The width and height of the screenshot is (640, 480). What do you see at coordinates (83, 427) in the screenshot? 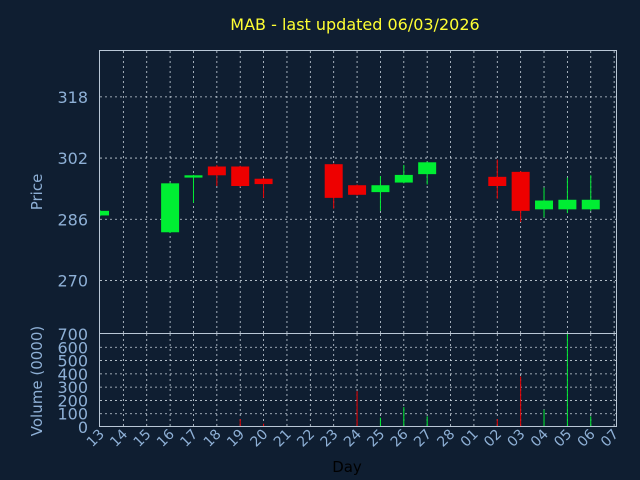
I see `volume-tick-label: 0` at bounding box center [83, 427].